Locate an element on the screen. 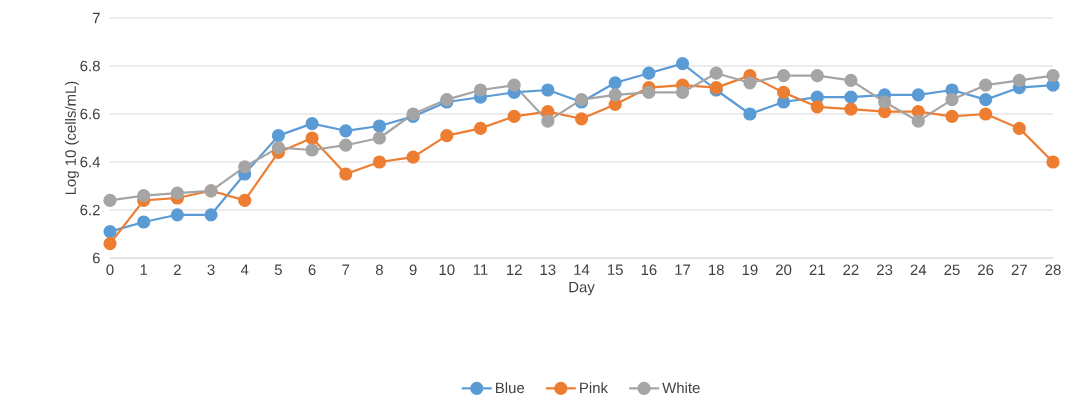 This screenshot has height=401, width=1070. x-tick-label: 6 is located at coordinates (312, 270).